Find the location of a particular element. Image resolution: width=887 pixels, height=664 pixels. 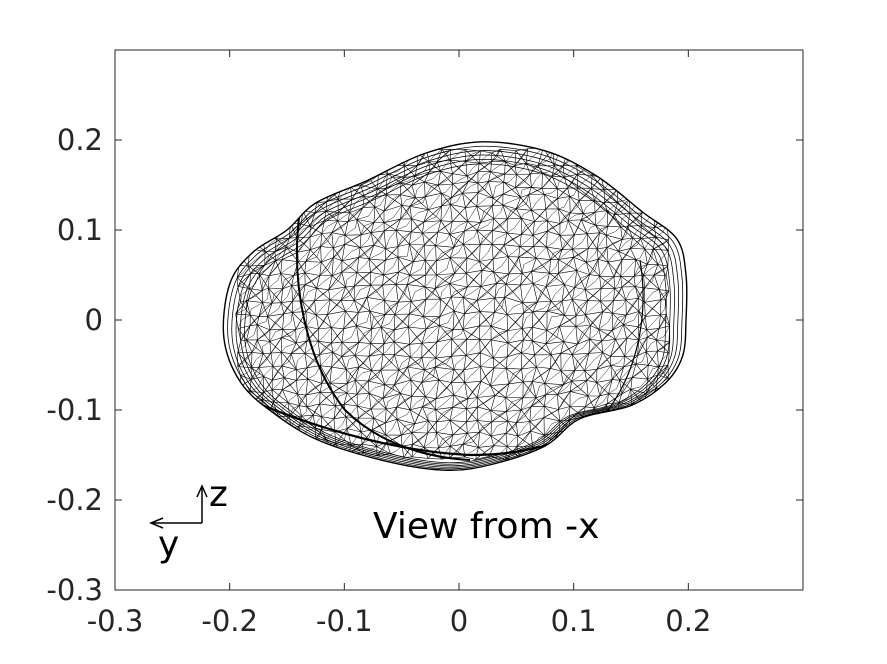

y-tick-label: 0 is located at coordinates (94, 320).